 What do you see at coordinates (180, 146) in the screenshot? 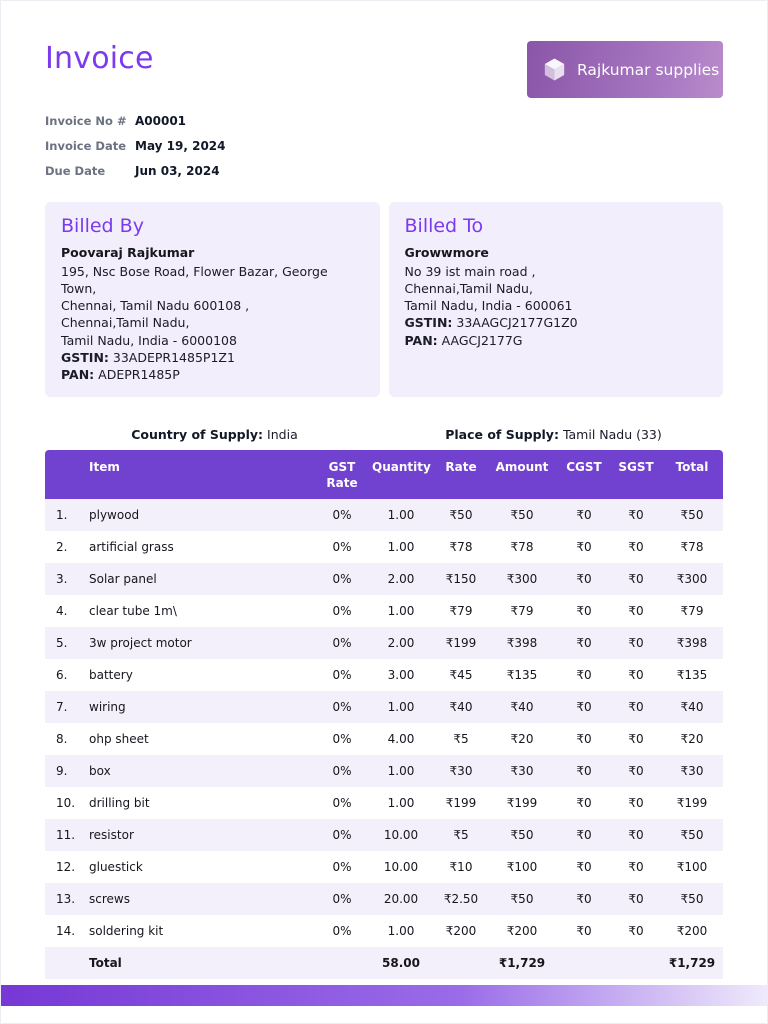
I see `invoice-date-value: May 19, 2024` at bounding box center [180, 146].